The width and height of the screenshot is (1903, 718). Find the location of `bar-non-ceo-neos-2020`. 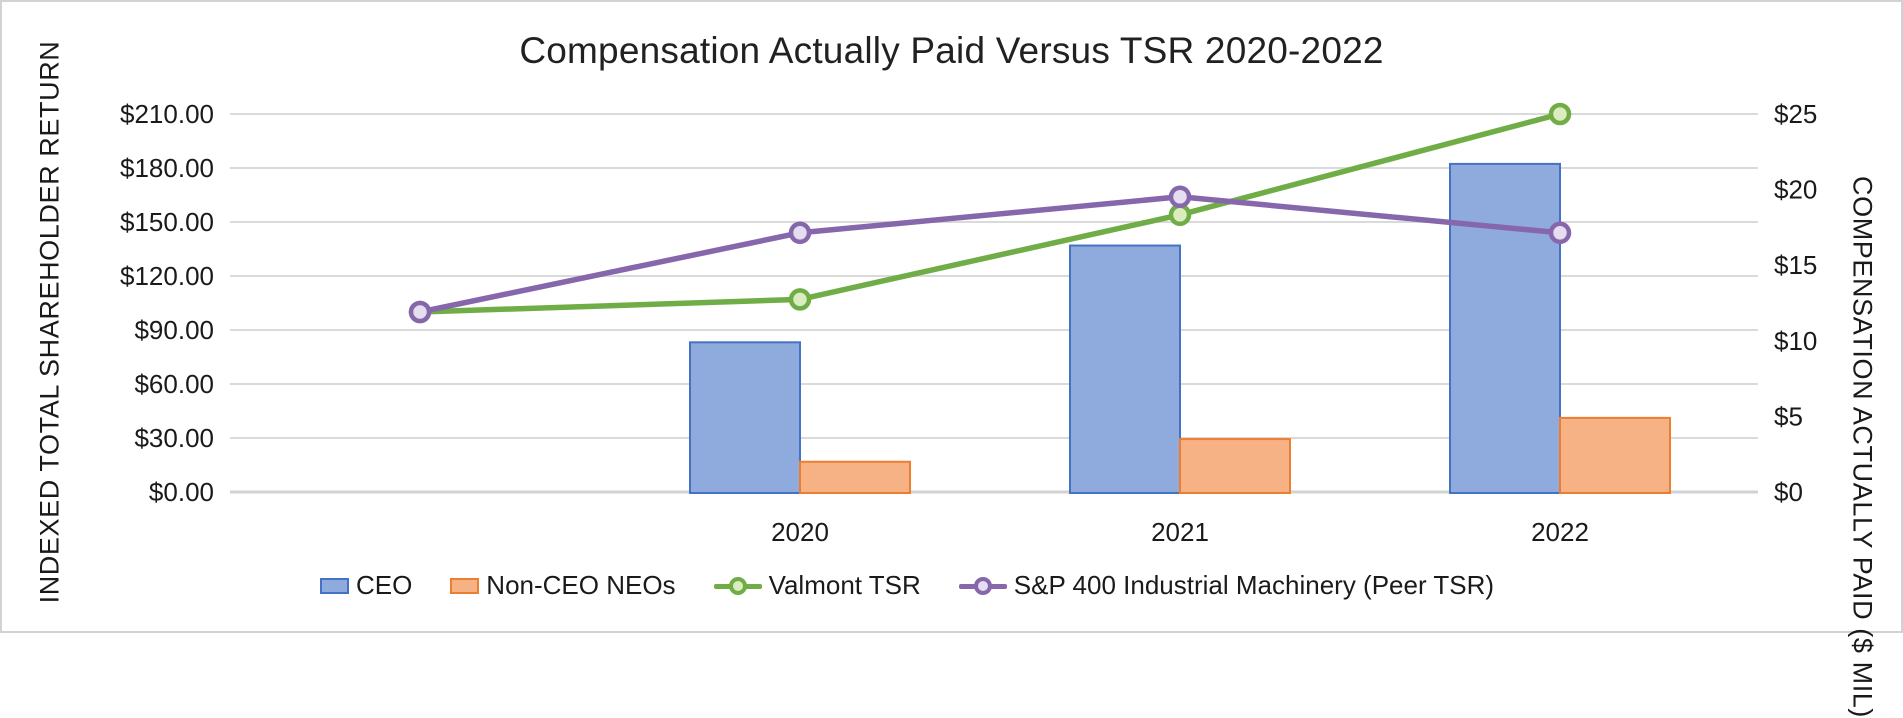

bar-non-ceo-neos-2020 is located at coordinates (855, 477).